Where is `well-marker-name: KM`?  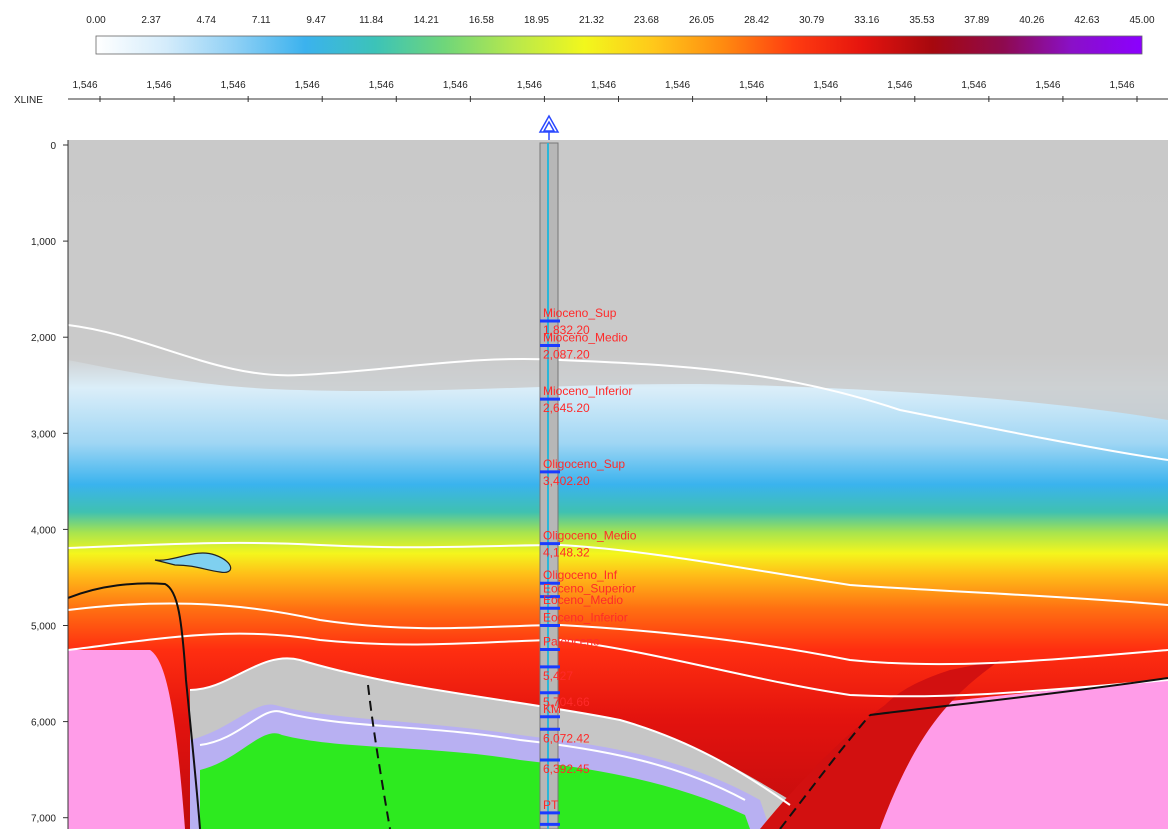
well-marker-name: KM is located at coordinates (552, 709).